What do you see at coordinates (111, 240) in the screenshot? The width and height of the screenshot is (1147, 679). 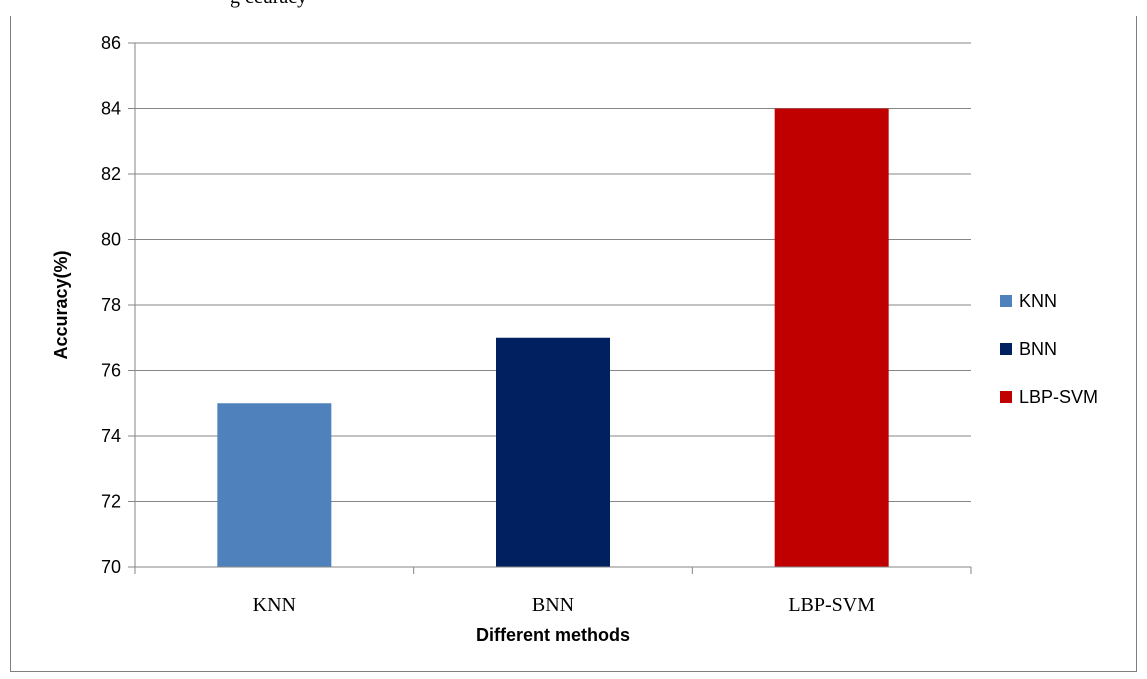 I see `y-tick-label: 80` at bounding box center [111, 240].